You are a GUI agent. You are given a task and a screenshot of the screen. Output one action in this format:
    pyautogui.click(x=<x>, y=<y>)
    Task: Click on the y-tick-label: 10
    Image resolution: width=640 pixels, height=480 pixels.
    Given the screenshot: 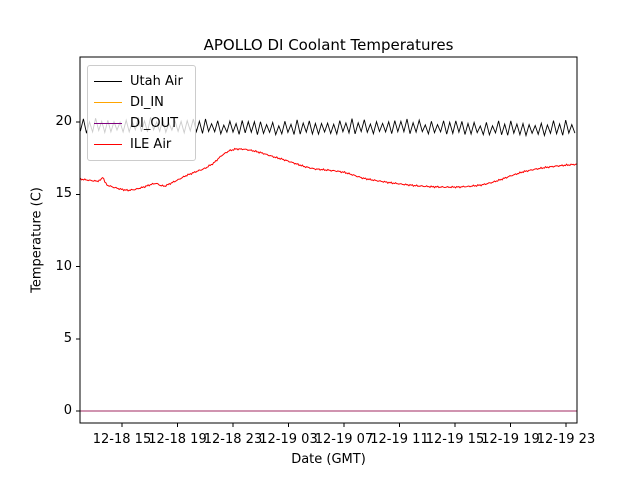 What is the action you would take?
    pyautogui.click(x=63, y=266)
    